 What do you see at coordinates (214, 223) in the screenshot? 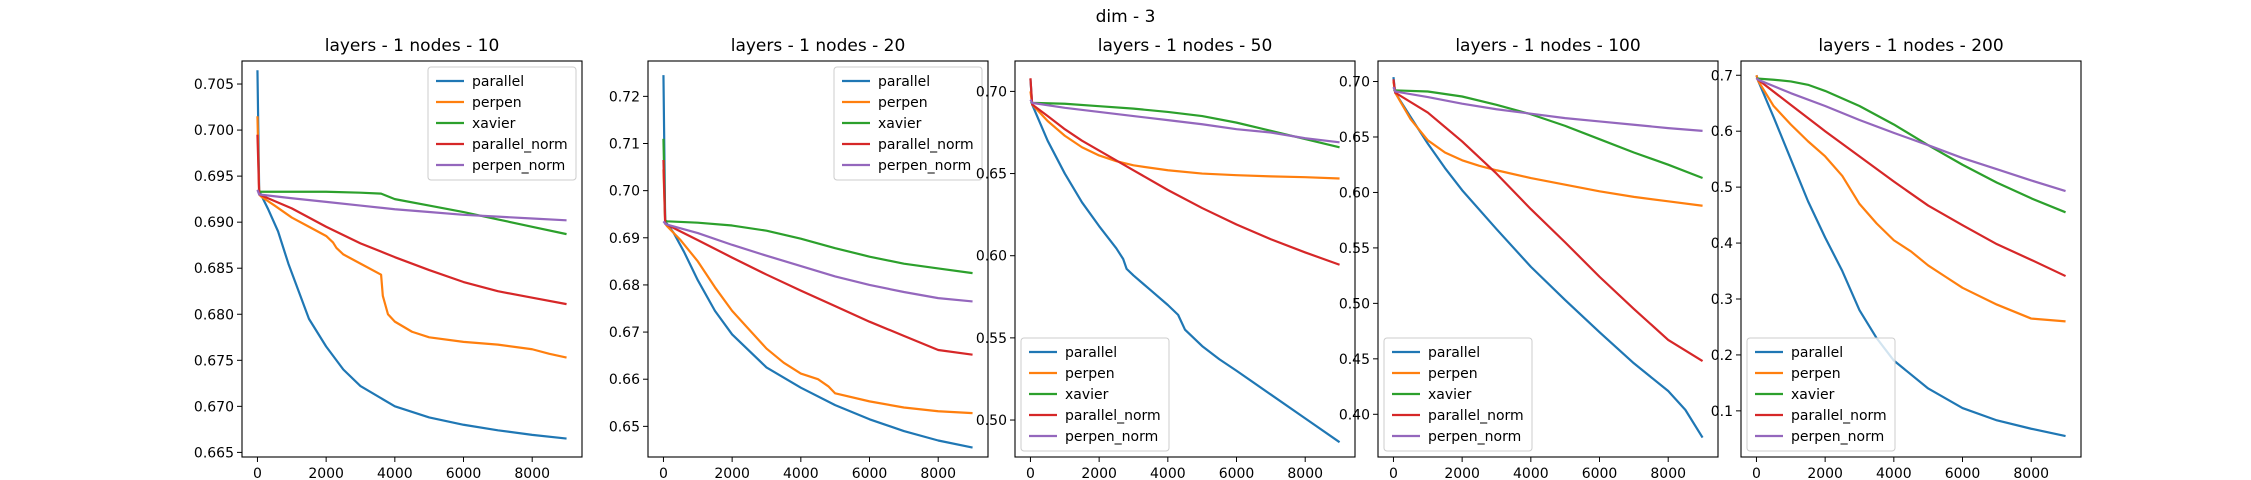
I see `y-tick-label: 0.690` at bounding box center [214, 223].